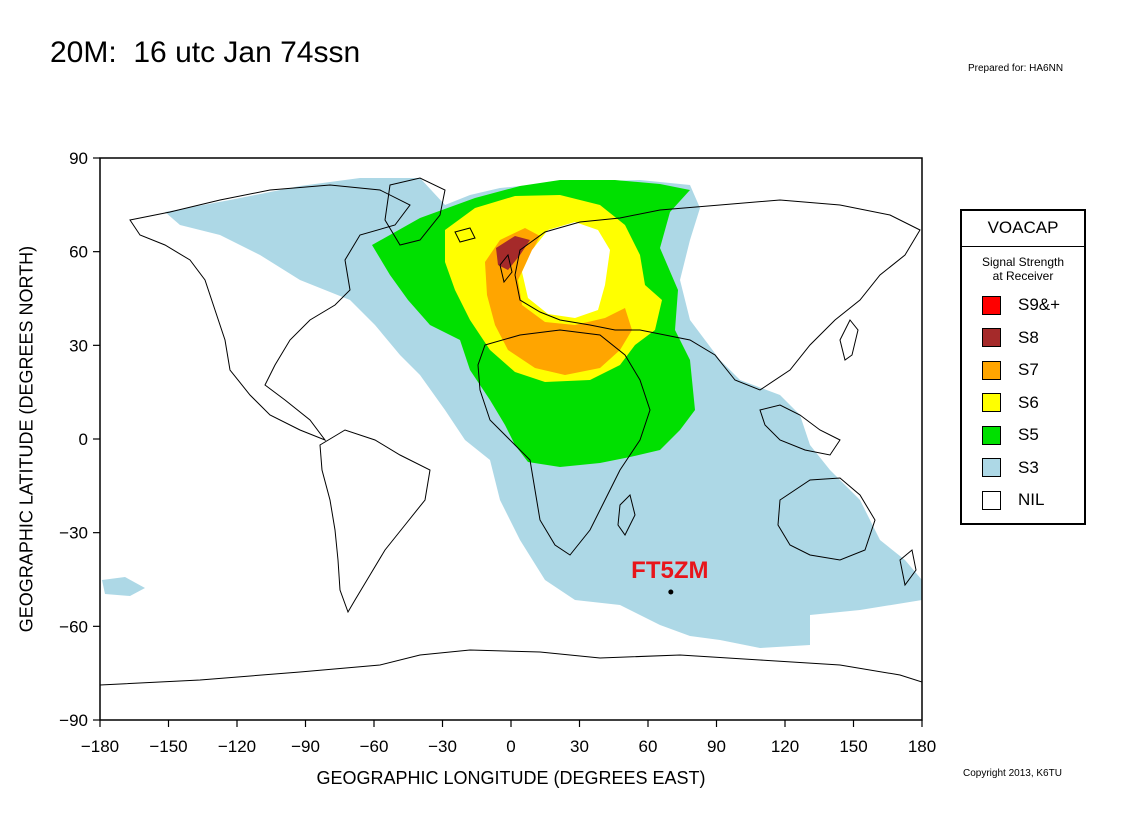  I want to click on legend-item: S5, so click(1023, 435).